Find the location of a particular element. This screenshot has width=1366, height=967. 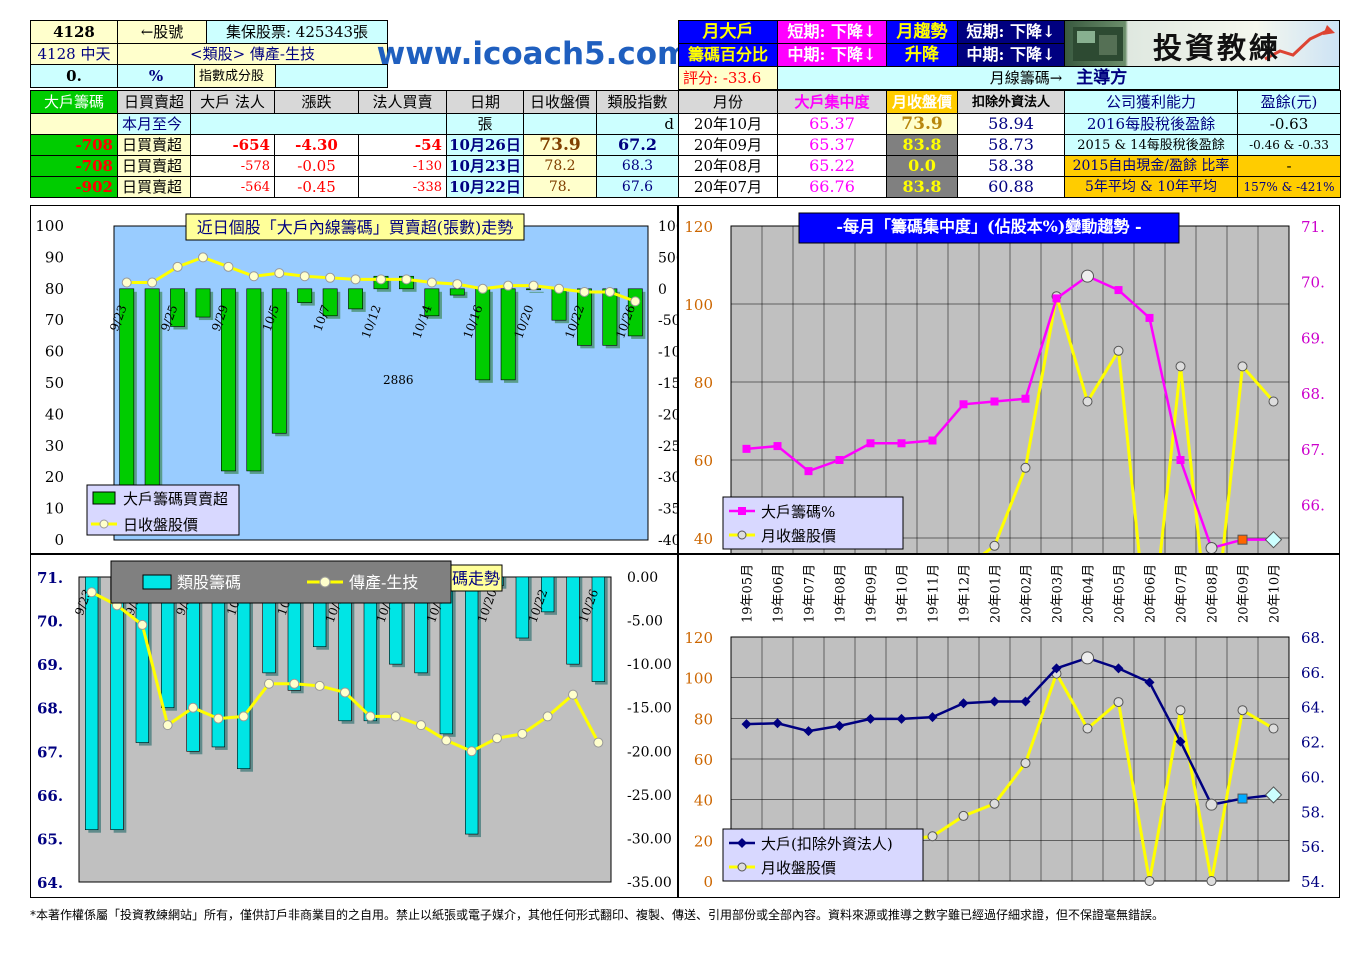

right-tick-label: -20.00 is located at coordinates (649, 752).